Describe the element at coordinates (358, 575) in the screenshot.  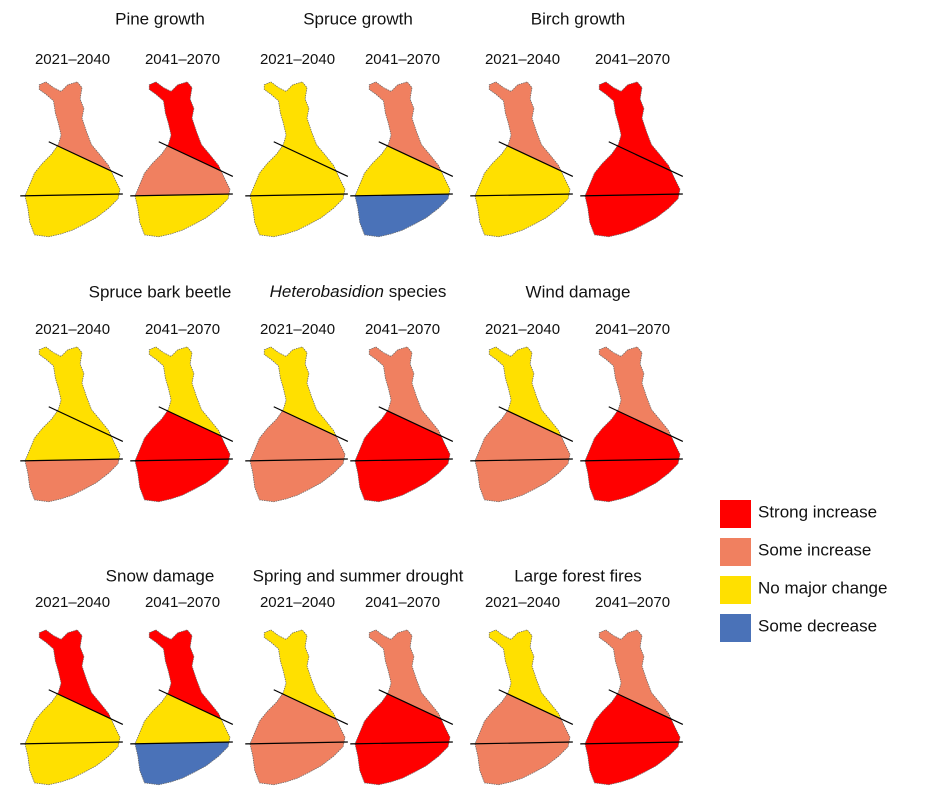
I see `panel-title: Spring and summer drought` at that location.